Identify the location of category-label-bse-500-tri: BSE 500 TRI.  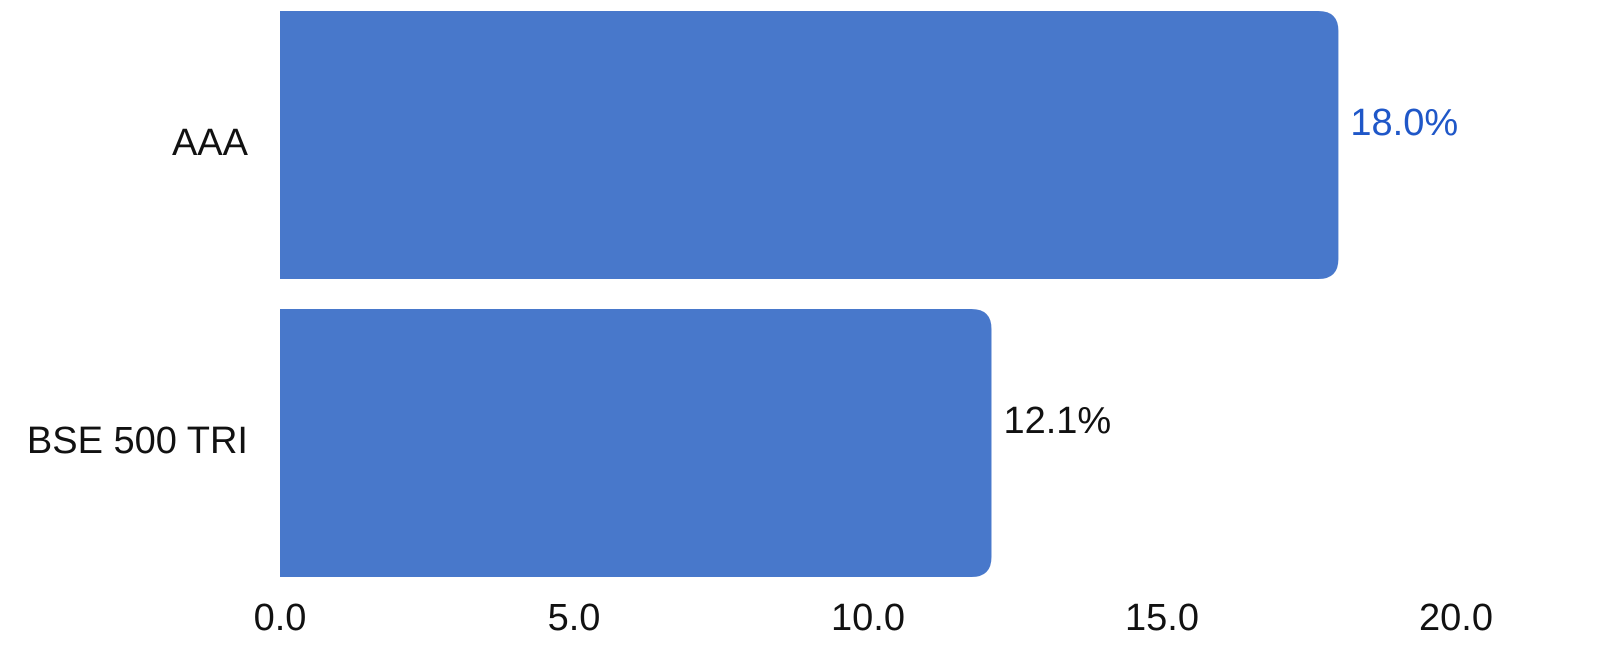
(137, 441).